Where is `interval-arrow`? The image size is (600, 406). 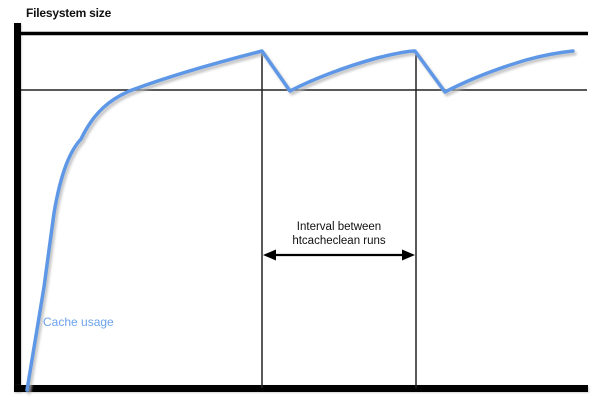 interval-arrow is located at coordinates (339, 255).